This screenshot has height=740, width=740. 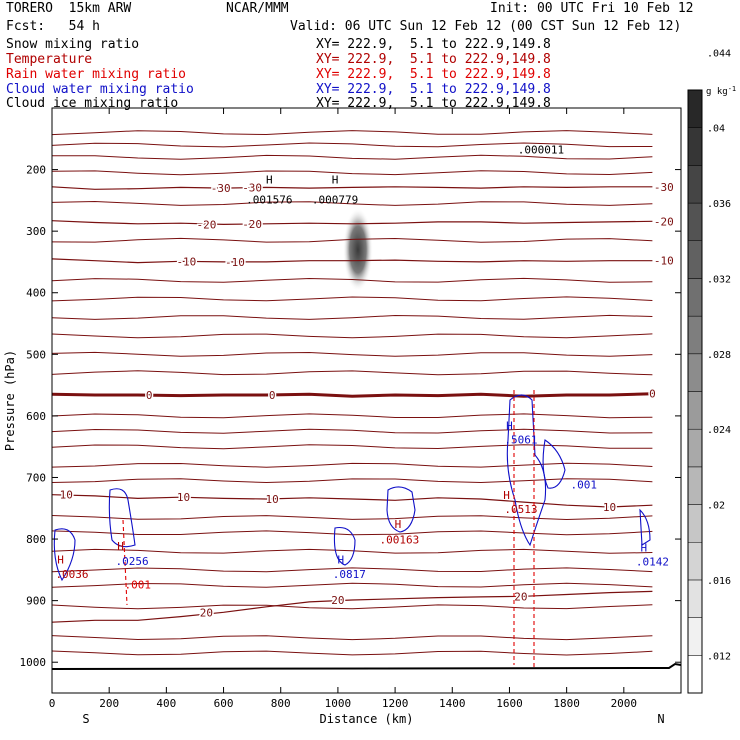 What do you see at coordinates (224, 703) in the screenshot?
I see `x-tick-label: 600` at bounding box center [224, 703].